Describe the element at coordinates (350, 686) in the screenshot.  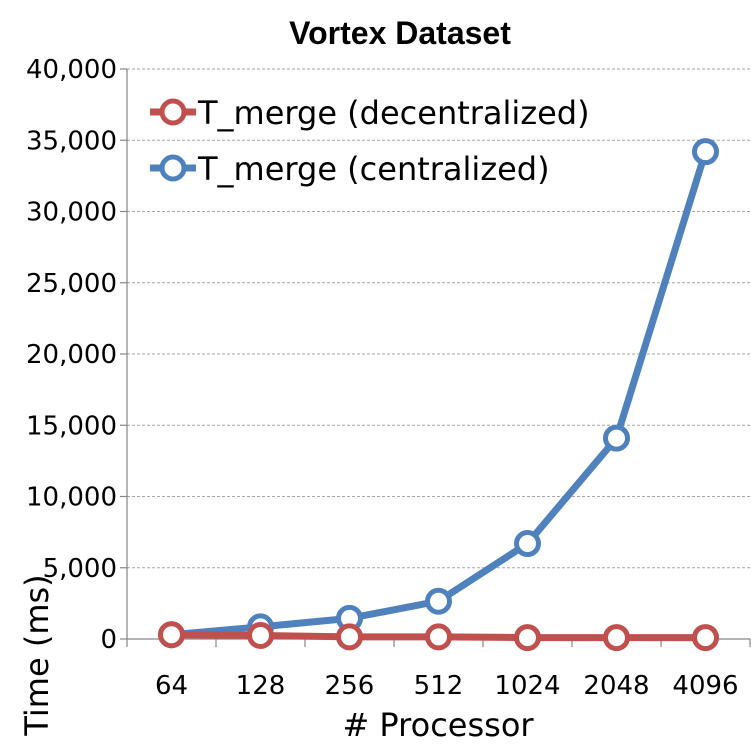
I see `x-tick-label: 256` at that location.